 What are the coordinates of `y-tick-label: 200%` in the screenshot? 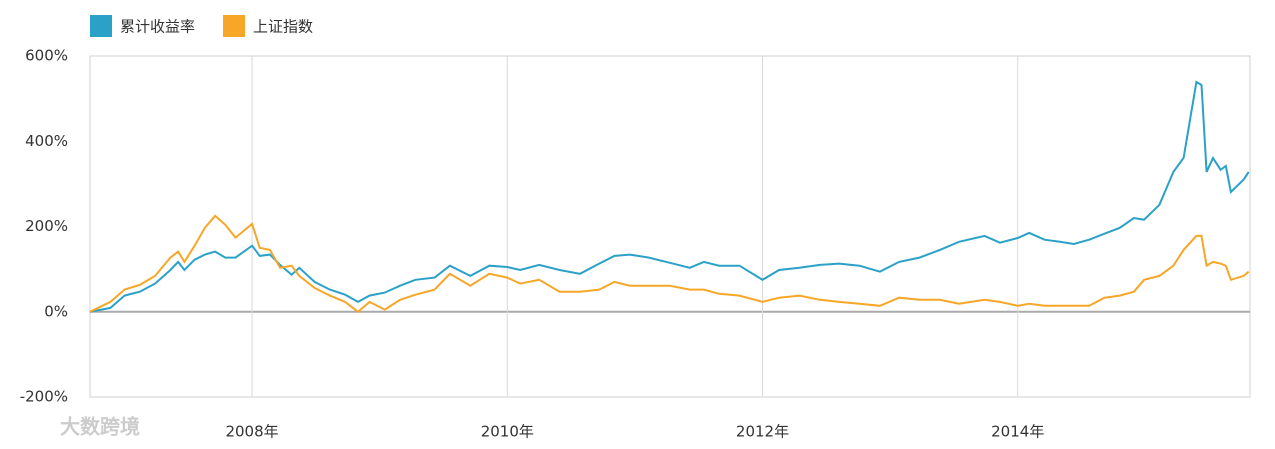 It's located at (46, 226).